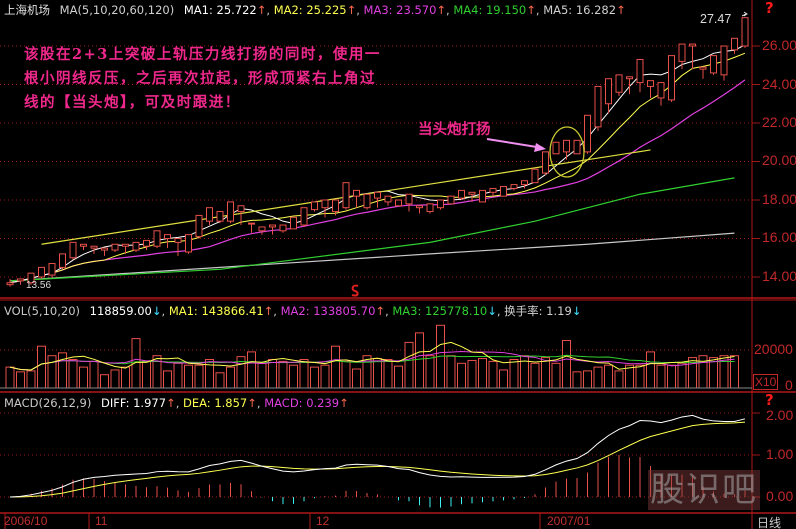 This screenshot has height=529, width=796. I want to click on low-price-label: 13.56, so click(39, 285).